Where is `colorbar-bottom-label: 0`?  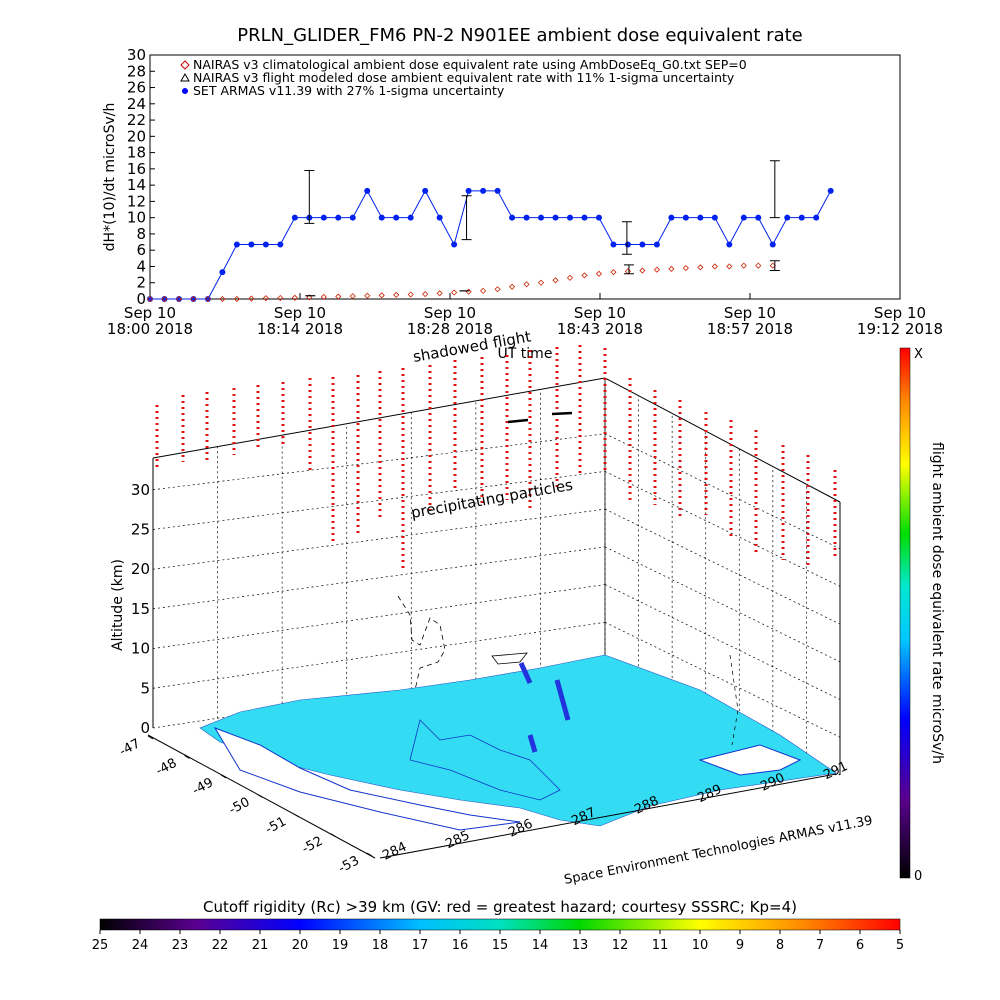
colorbar-bottom-label: 0 is located at coordinates (918, 876).